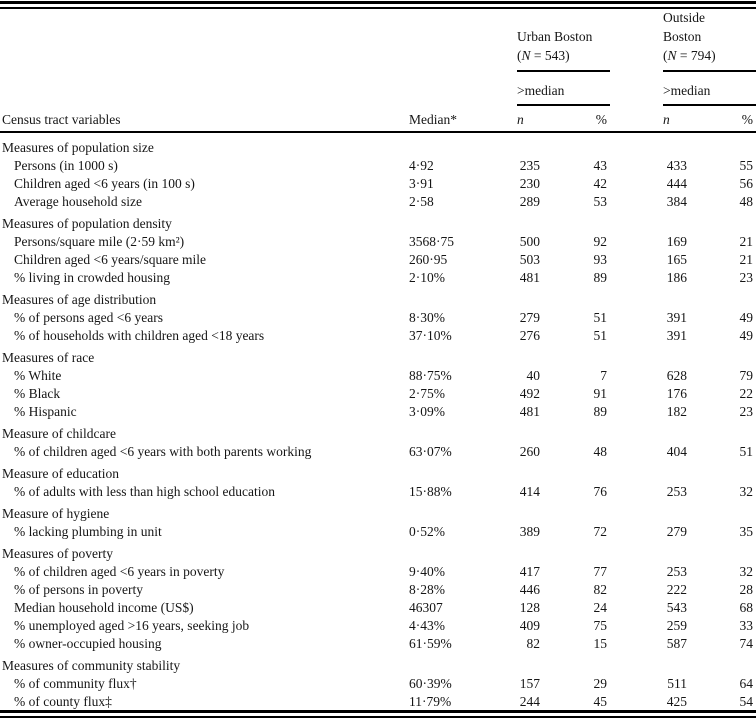 This screenshot has height=721, width=756. Describe the element at coordinates (430, 683) in the screenshot. I see `cell-median: 60·39%` at that location.